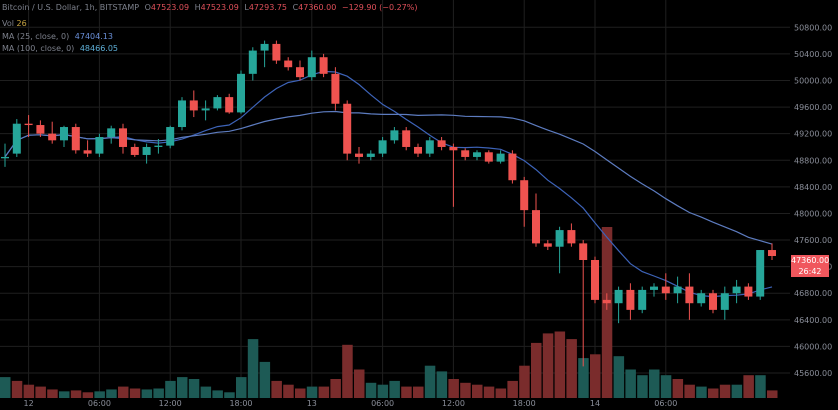 This screenshot has width=838, height=410. What do you see at coordinates (36, 36) in the screenshot?
I see `ma25-label: MA (25, close, 0)` at bounding box center [36, 36].